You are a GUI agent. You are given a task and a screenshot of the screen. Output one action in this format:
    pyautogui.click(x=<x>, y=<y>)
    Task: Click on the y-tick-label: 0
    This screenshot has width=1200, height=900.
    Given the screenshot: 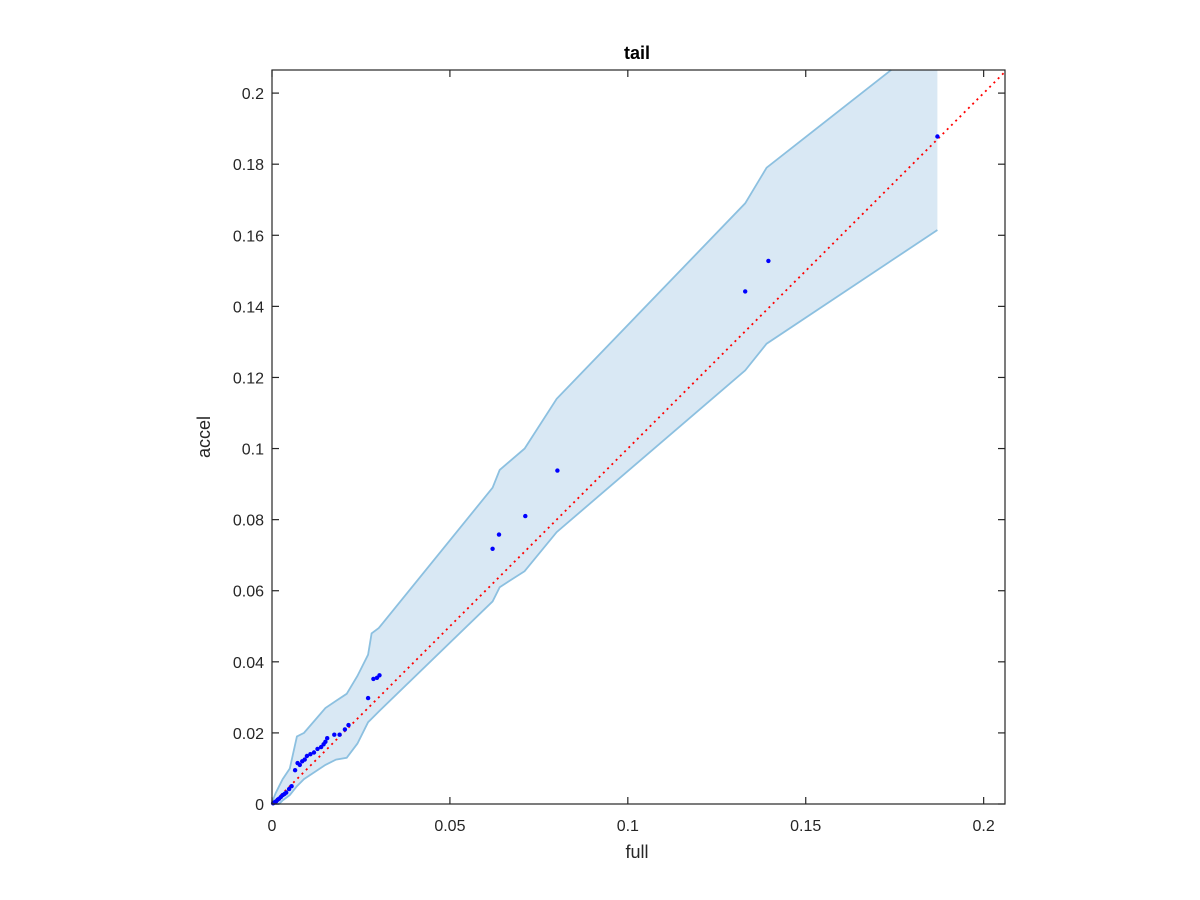 What is the action you would take?
    pyautogui.click(x=259, y=805)
    